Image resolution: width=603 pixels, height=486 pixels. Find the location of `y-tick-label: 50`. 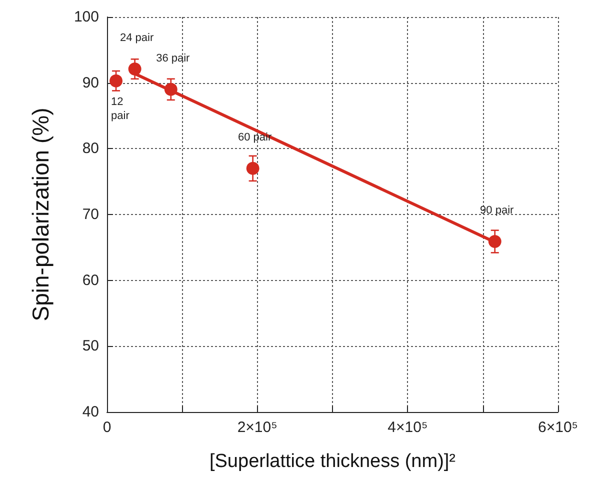

y-tick-label: 50 is located at coordinates (90, 346).